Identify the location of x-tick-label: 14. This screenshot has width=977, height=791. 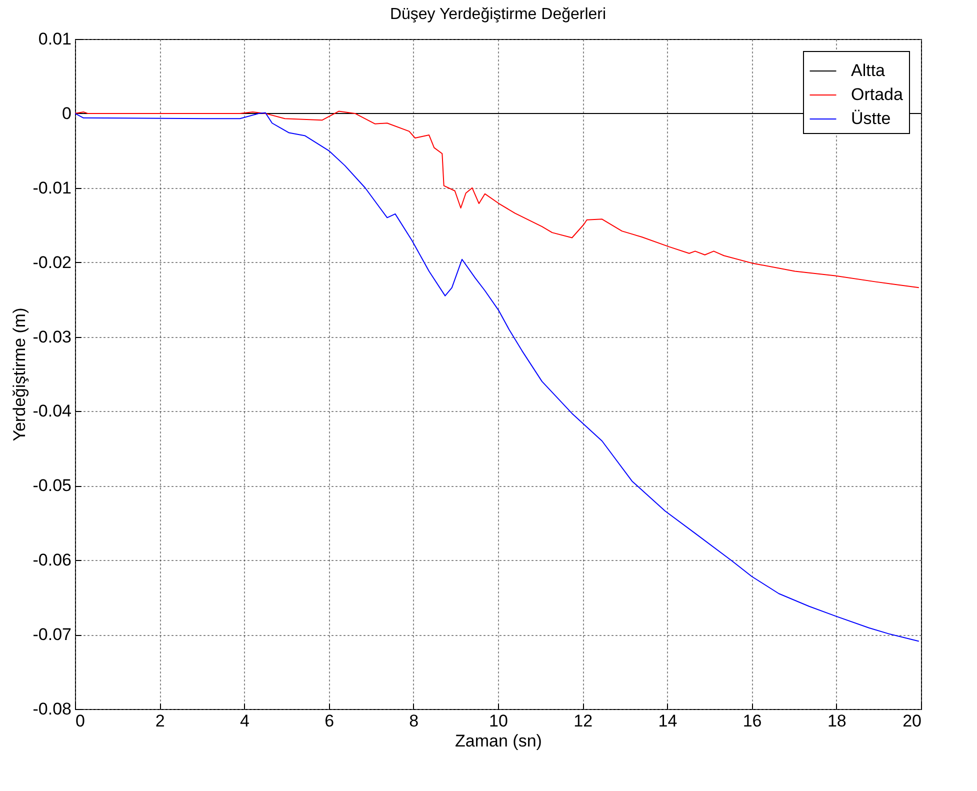
(668, 721).